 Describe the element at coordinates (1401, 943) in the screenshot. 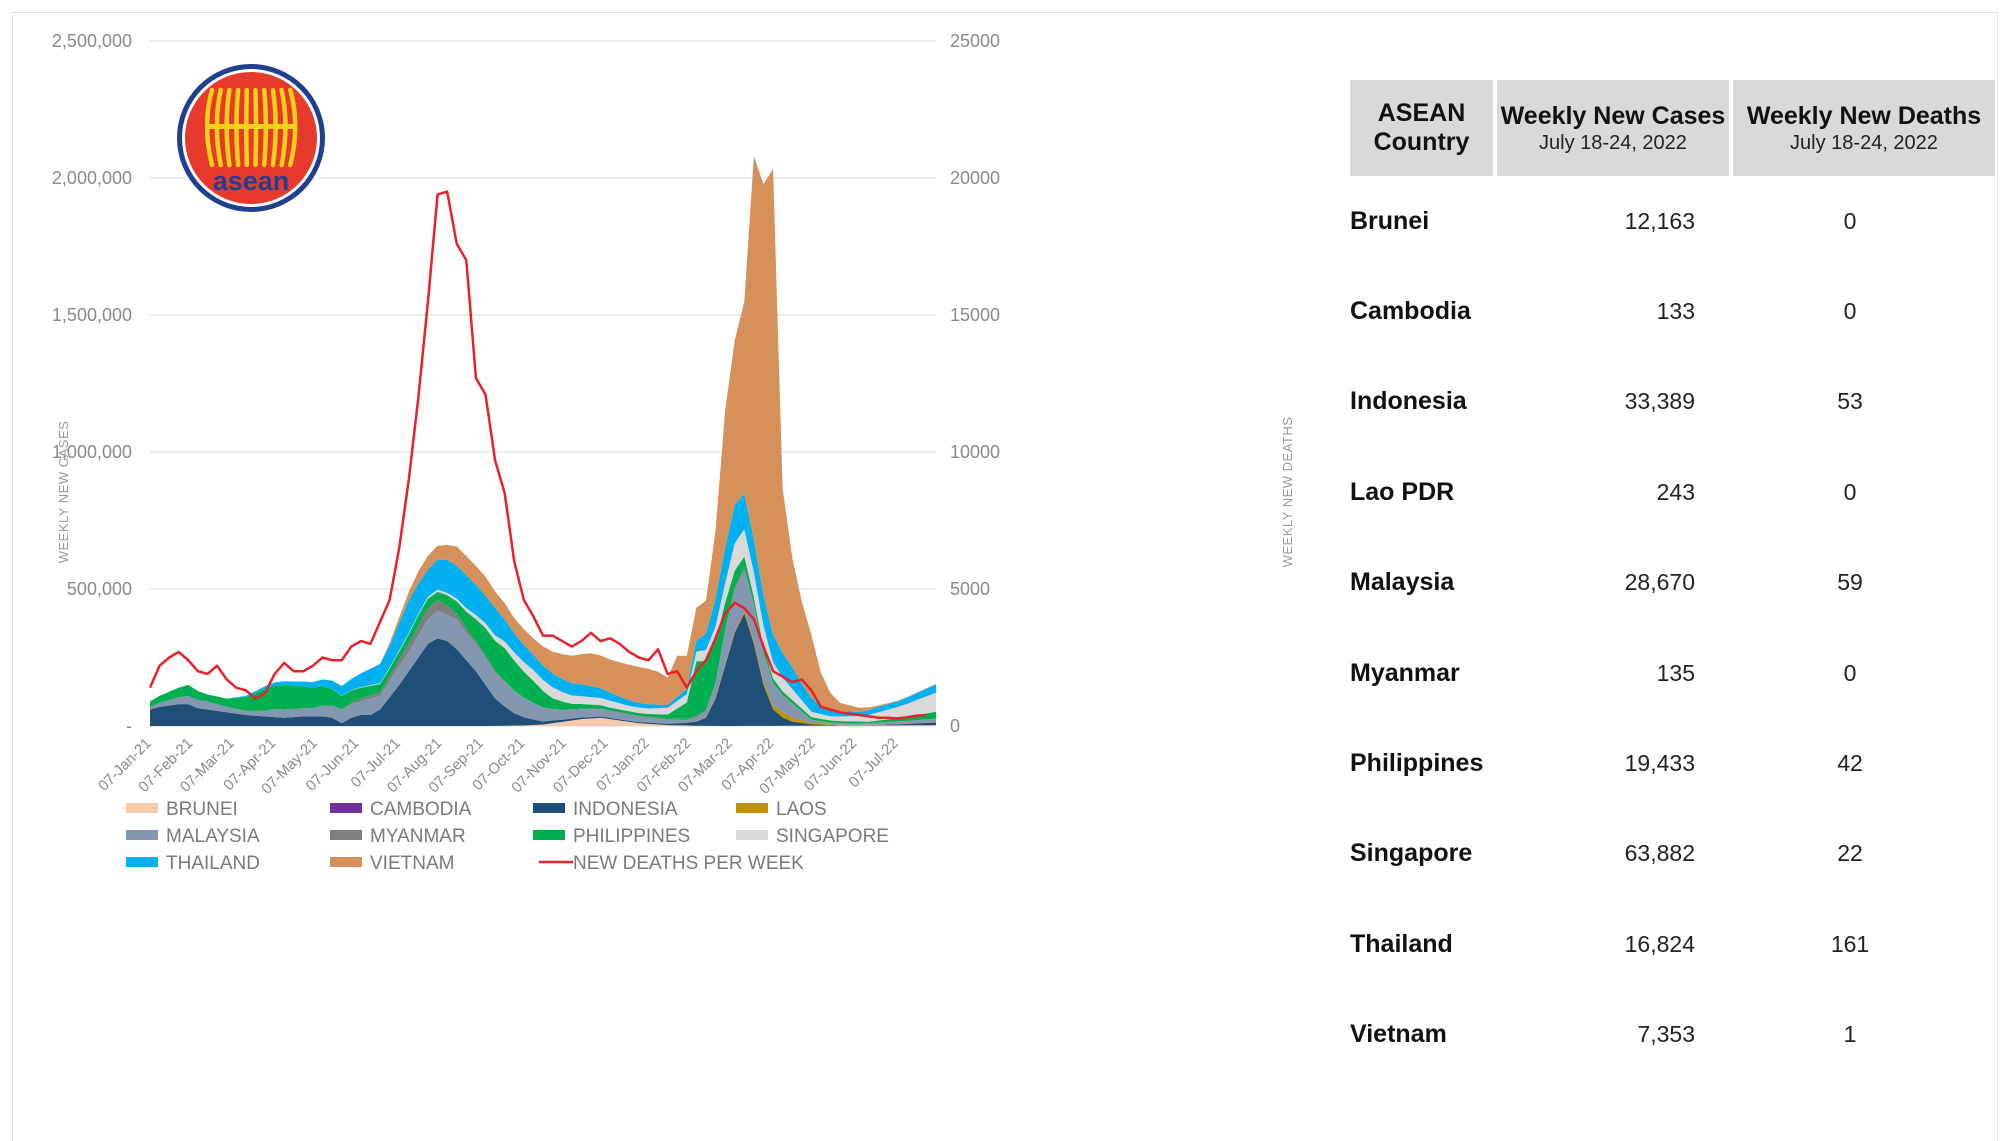

I see `country-cell: Thailand` at that location.